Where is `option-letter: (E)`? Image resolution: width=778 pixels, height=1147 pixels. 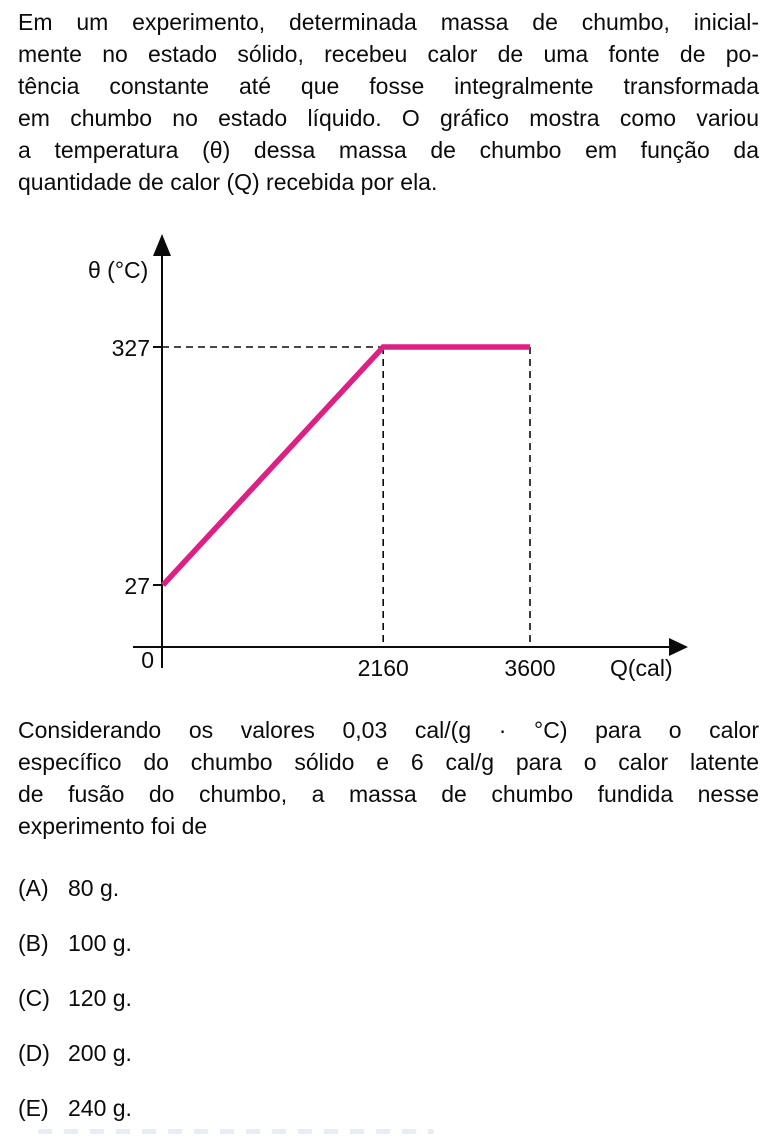
option-letter: (E) is located at coordinates (33, 1108).